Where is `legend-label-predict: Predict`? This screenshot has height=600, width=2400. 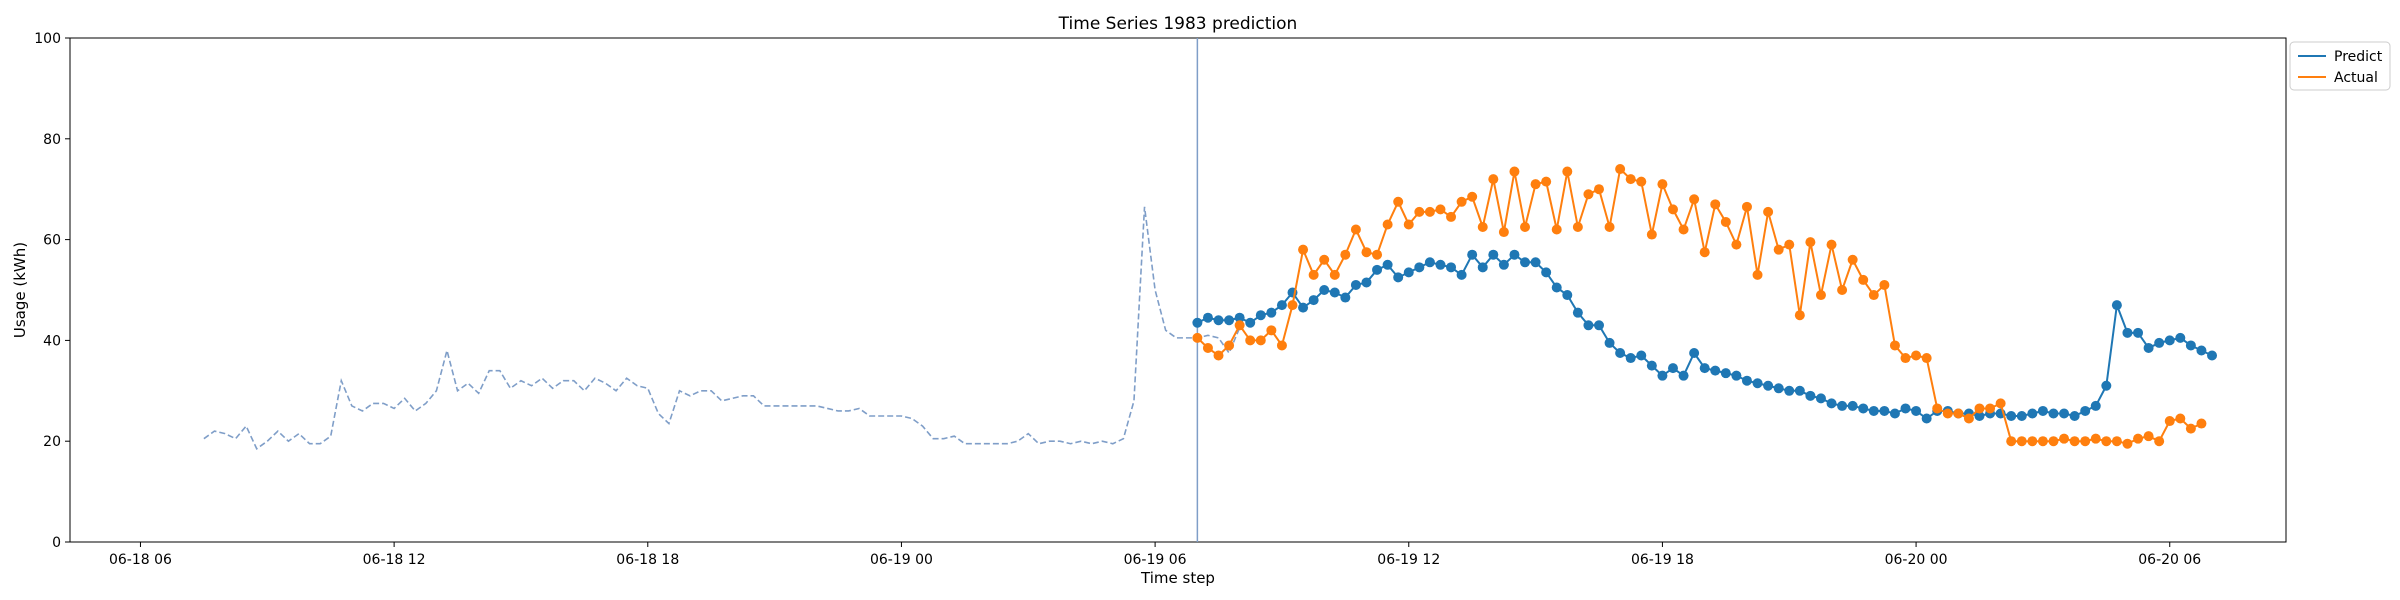 legend-label-predict: Predict is located at coordinates (2358, 57).